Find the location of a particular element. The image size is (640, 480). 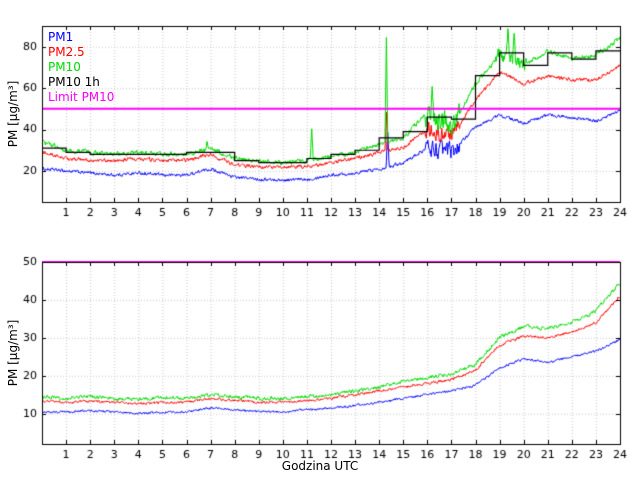

bottom-y-axis-label: PM [µg/m³] is located at coordinates (13, 353).